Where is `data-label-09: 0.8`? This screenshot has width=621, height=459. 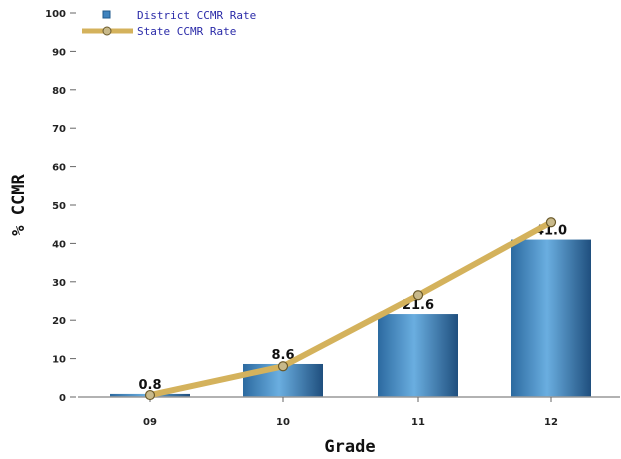 data-label-09: 0.8 is located at coordinates (149, 385).